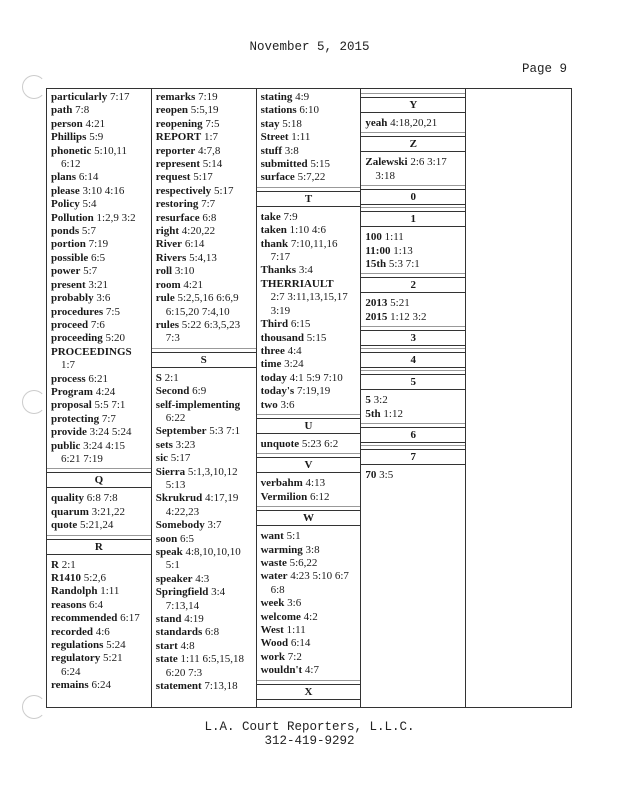 The image size is (619, 800). Describe the element at coordinates (202, 578) in the screenshot. I see `index-refs: 4:3` at that location.